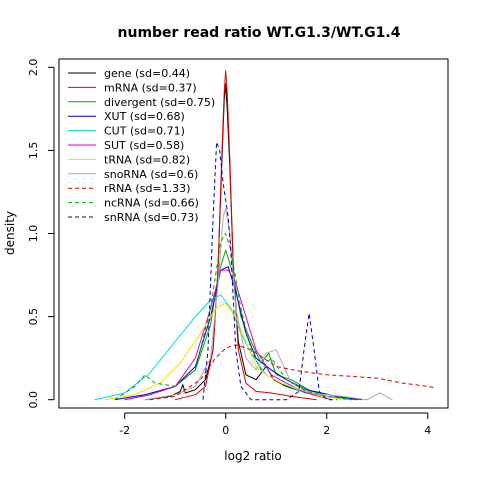  Describe the element at coordinates (147, 188) in the screenshot. I see `legend-label: rRNA (sd=1.33)` at that location.